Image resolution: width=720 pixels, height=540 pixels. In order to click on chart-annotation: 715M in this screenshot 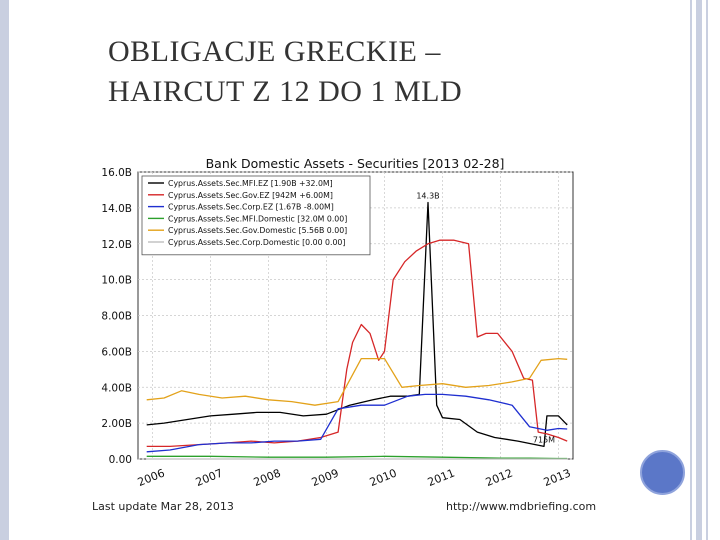, I will do `click(544, 439)`.